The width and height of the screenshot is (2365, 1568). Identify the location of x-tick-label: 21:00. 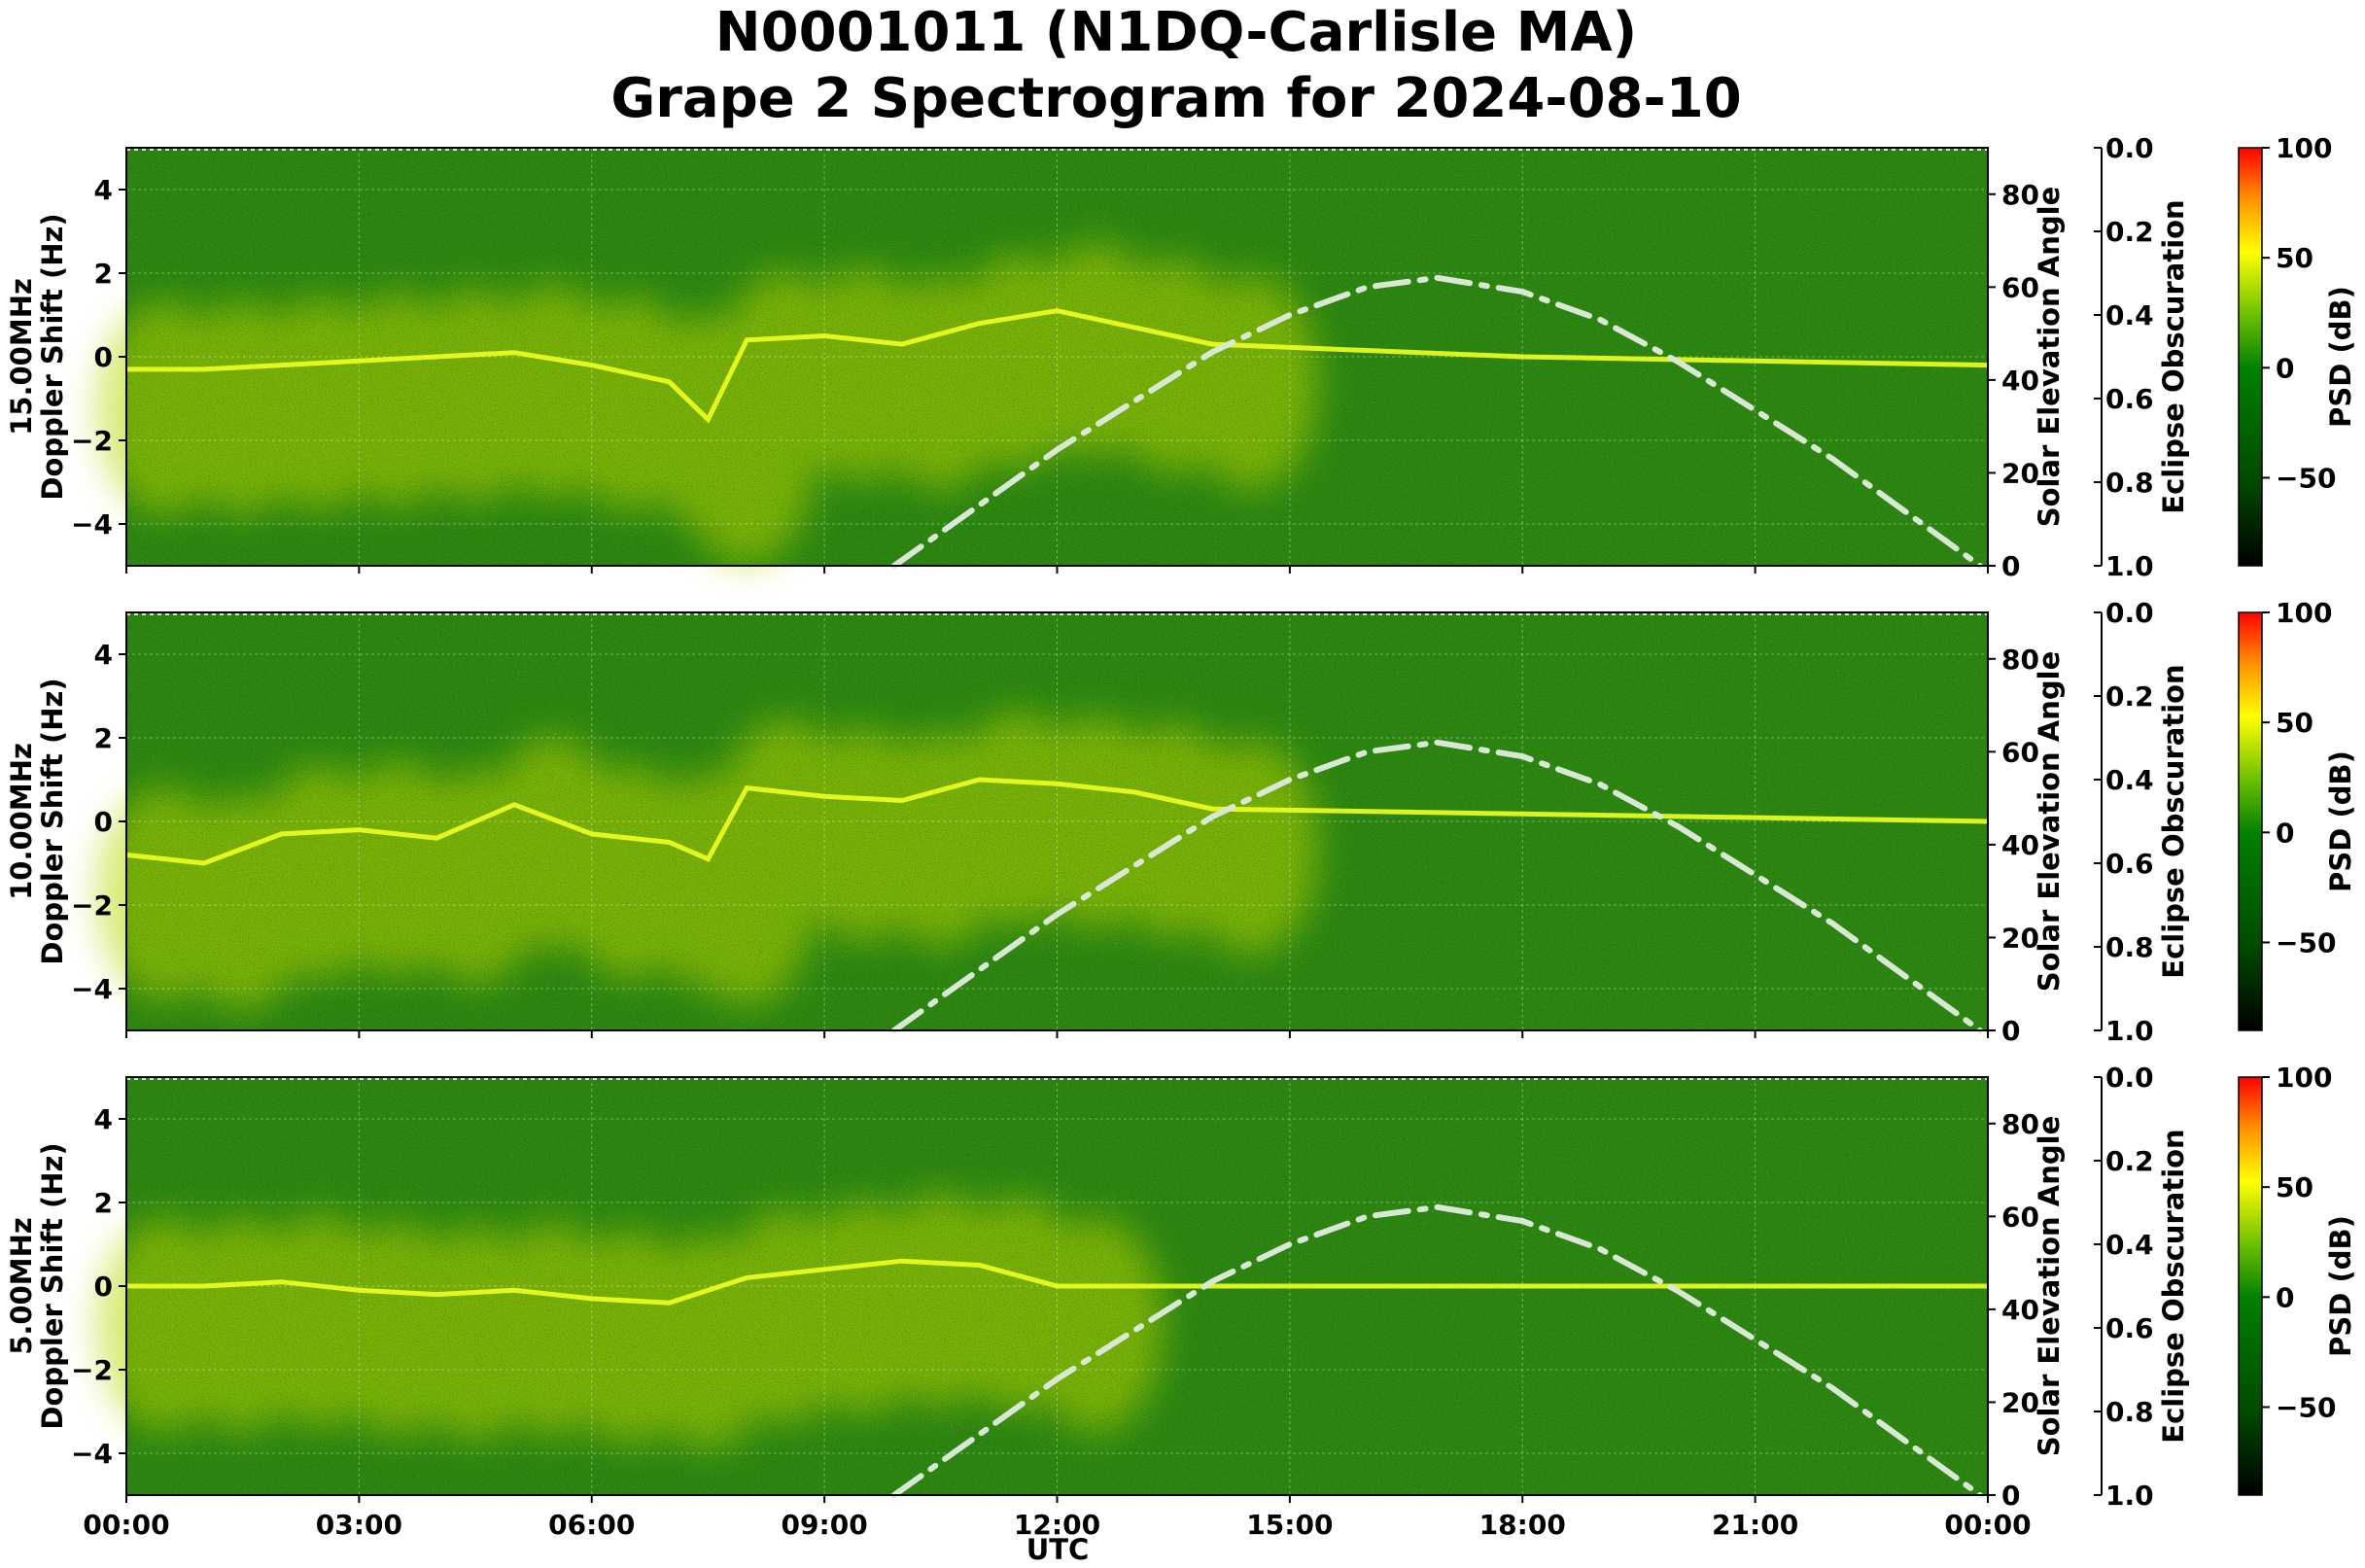
(1755, 1525).